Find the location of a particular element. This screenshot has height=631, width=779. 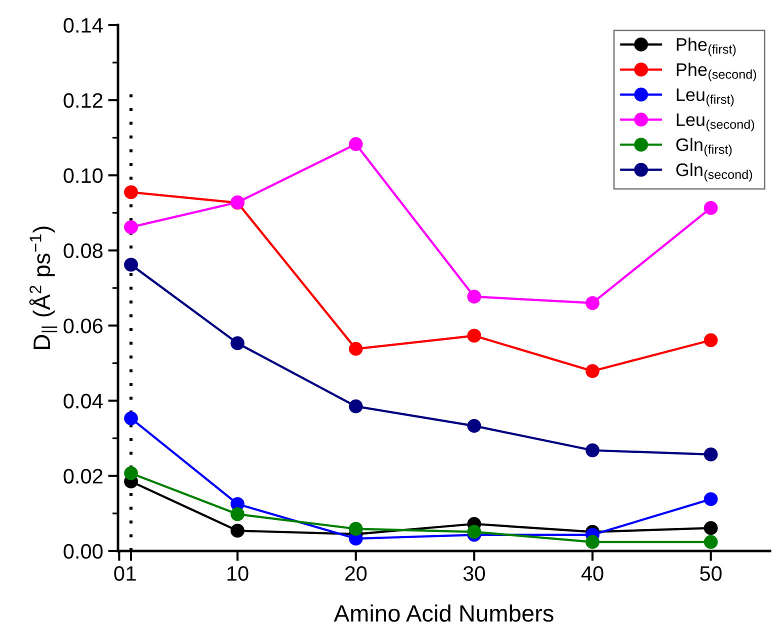

legend-label: Gln$_{(second)}$ is located at coordinates (714, 172).